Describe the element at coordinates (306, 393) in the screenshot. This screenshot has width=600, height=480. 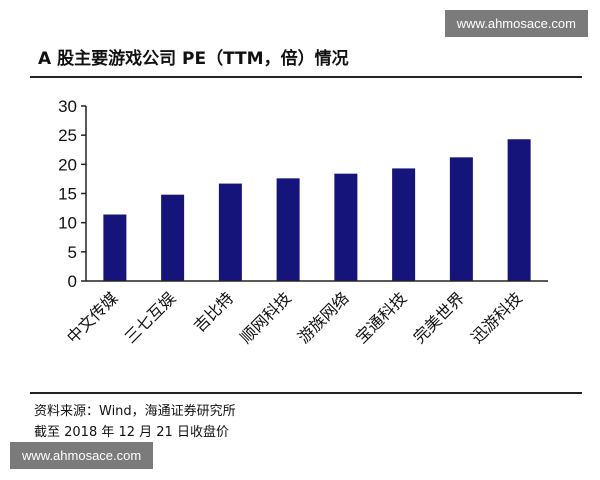
I see `footer-divider` at that location.